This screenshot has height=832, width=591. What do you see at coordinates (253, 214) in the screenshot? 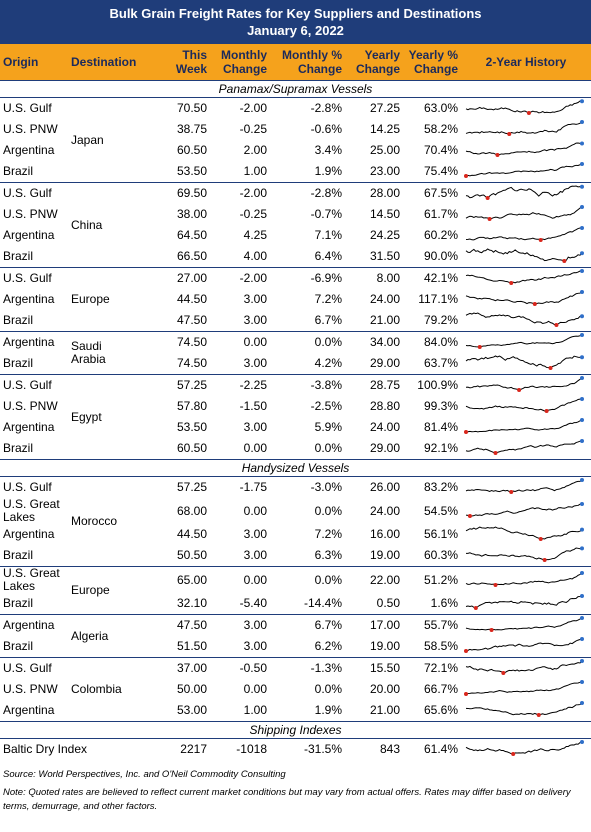
I see `rate-value: -0.25` at bounding box center [253, 214].